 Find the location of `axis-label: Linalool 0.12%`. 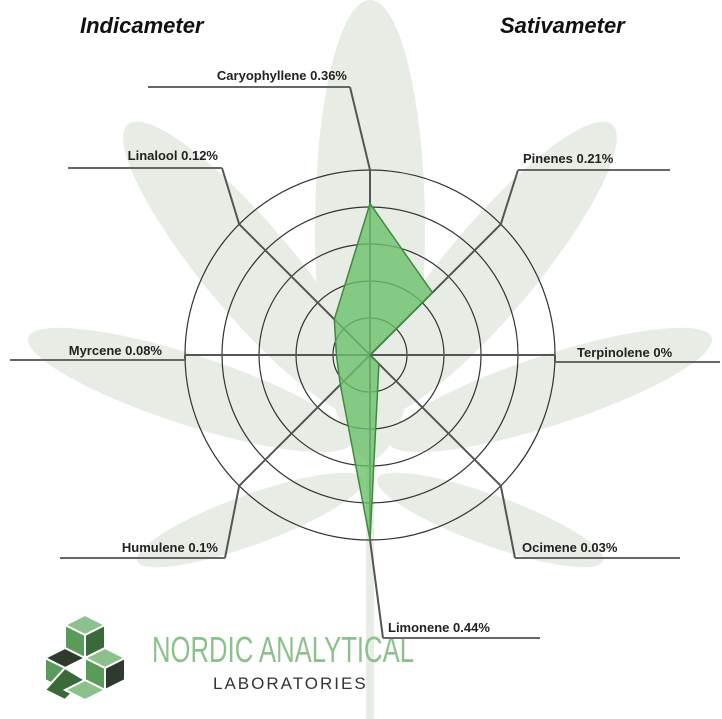

axis-label: Linalool 0.12% is located at coordinates (173, 155).